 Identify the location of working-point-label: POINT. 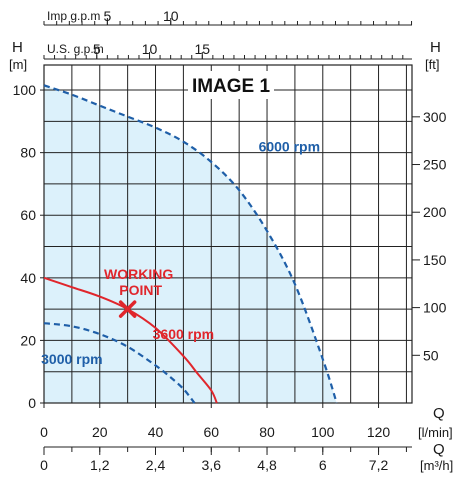
(140, 290).